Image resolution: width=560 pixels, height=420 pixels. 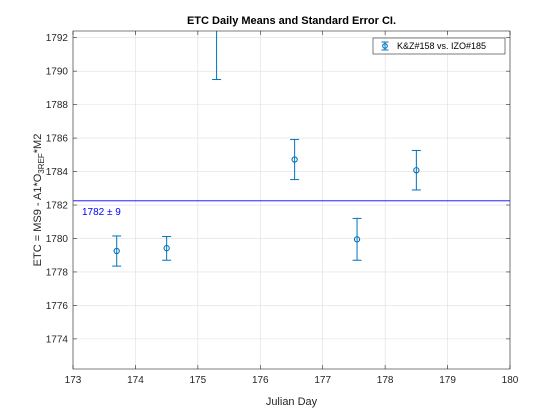 I want to click on y-tick-label: 1774, so click(x=57, y=339).